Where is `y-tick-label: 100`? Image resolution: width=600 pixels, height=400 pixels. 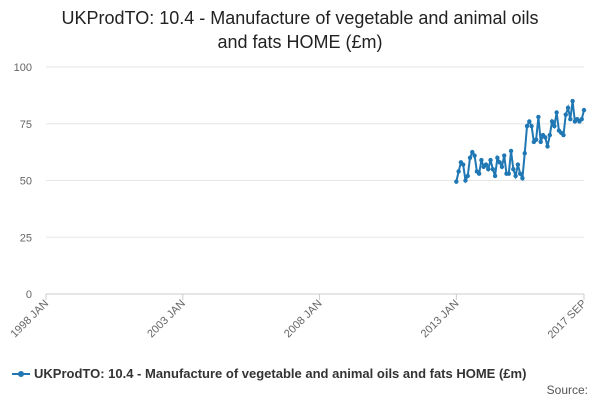
y-tick-label: 100 is located at coordinates (23, 68).